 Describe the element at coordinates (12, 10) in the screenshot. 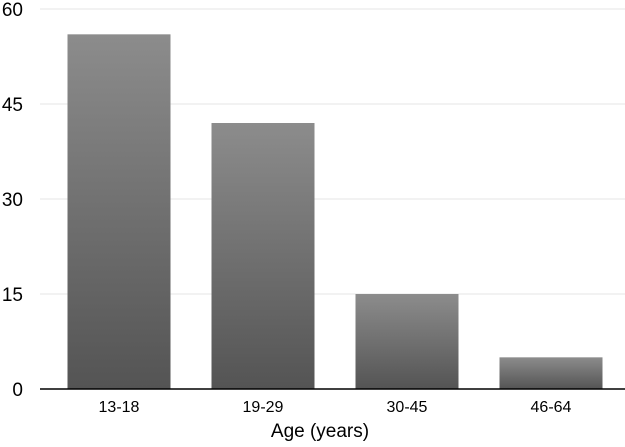

I see `y-tick-label: 60` at that location.